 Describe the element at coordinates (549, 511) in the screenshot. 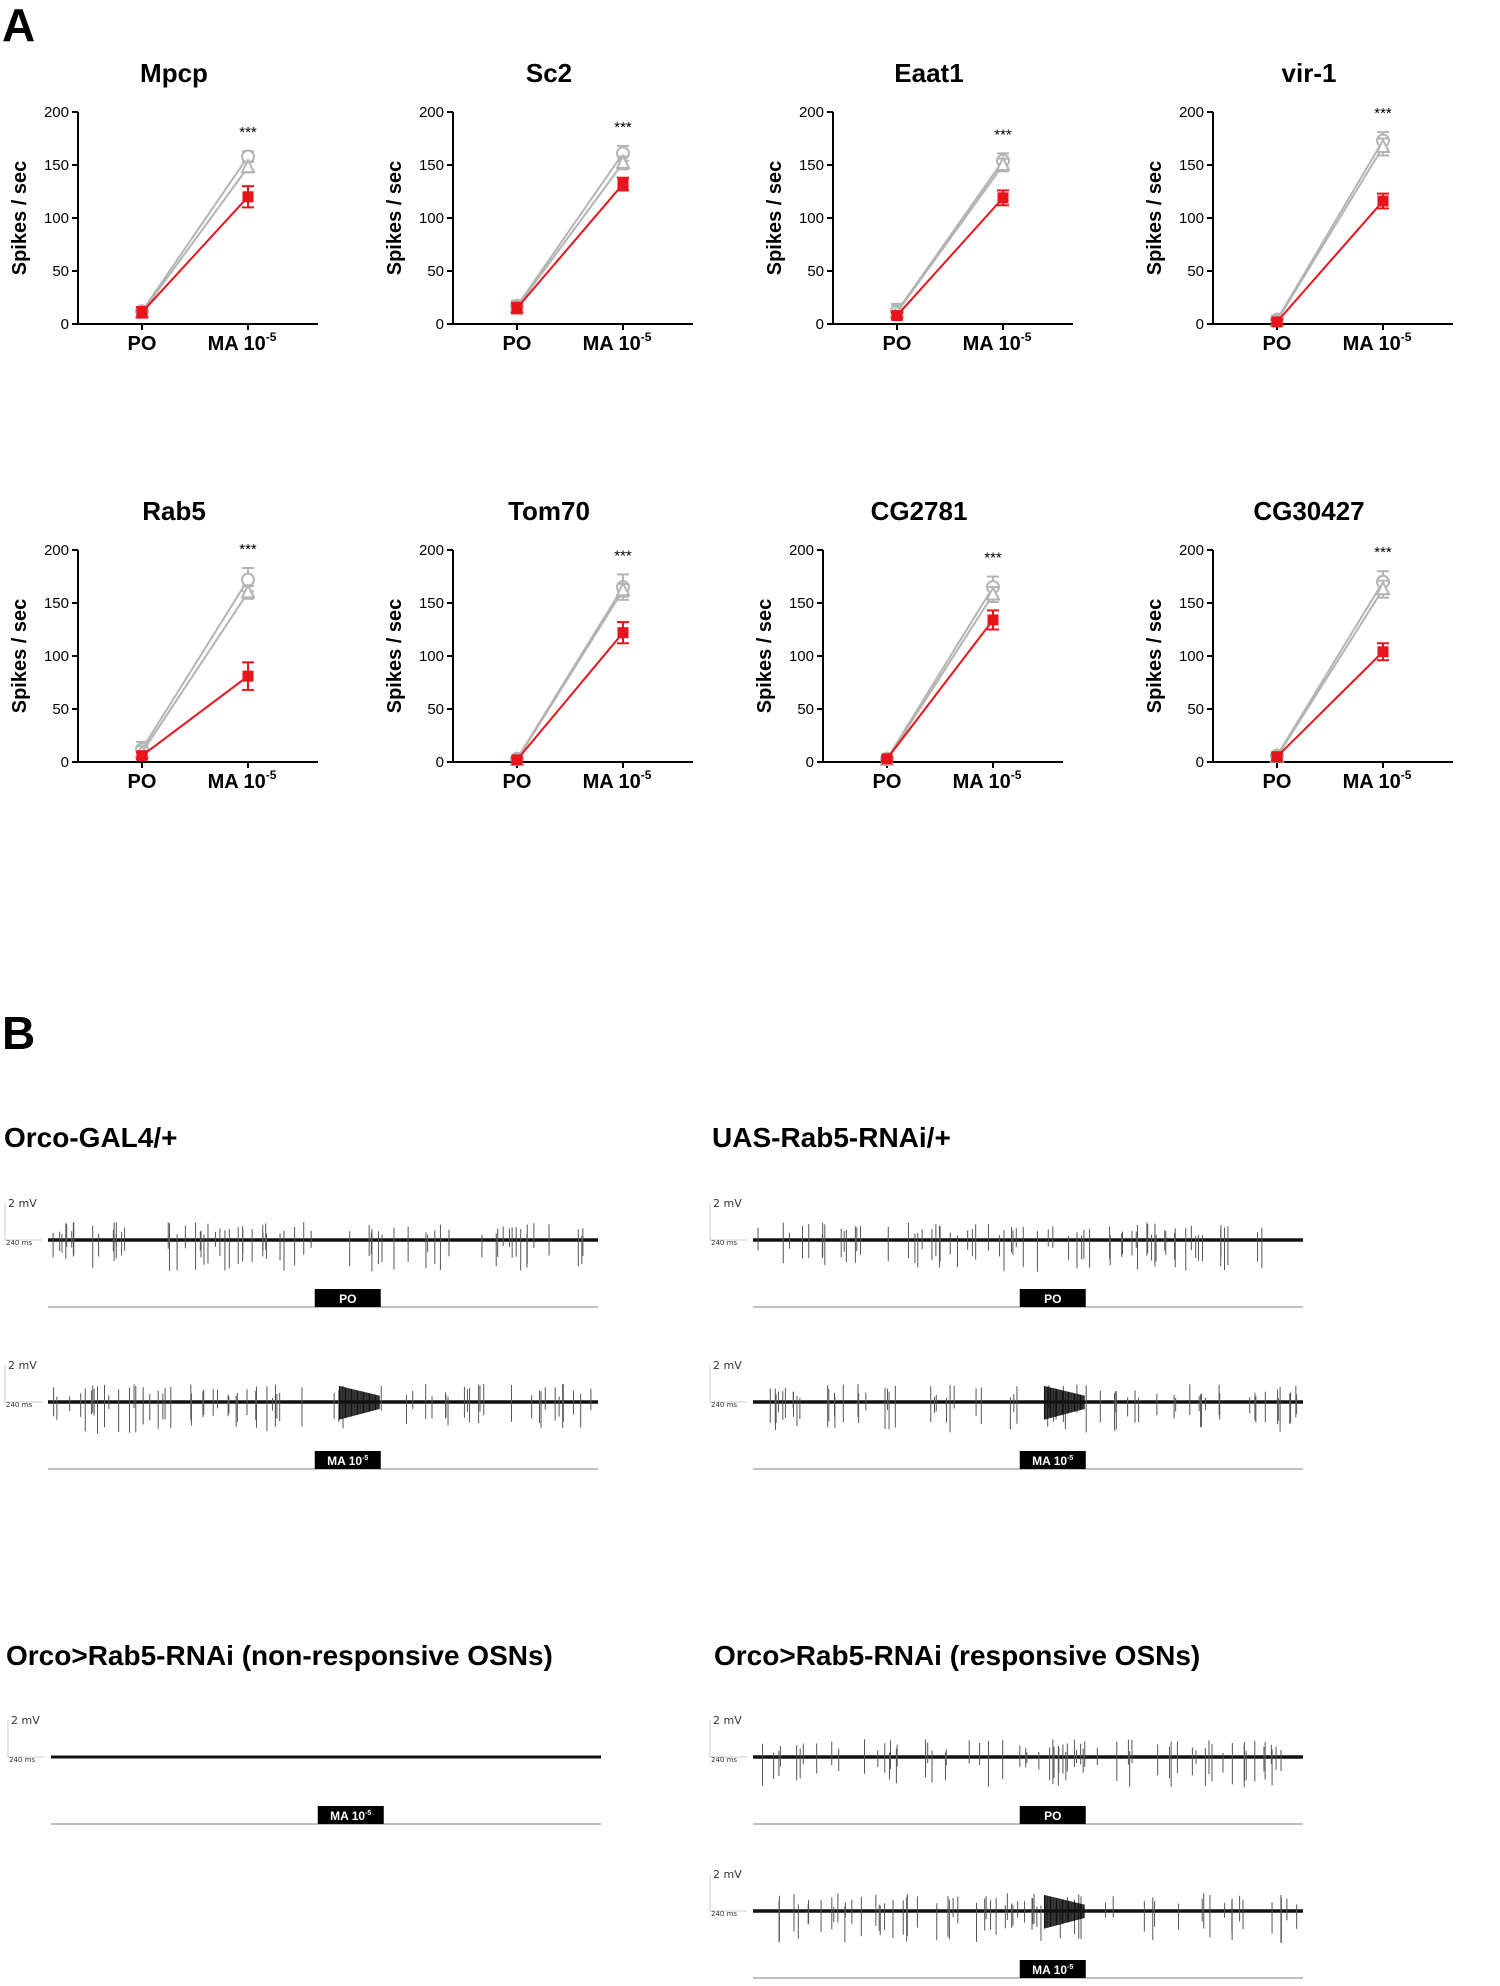

I see `chart-title: Tom70` at that location.